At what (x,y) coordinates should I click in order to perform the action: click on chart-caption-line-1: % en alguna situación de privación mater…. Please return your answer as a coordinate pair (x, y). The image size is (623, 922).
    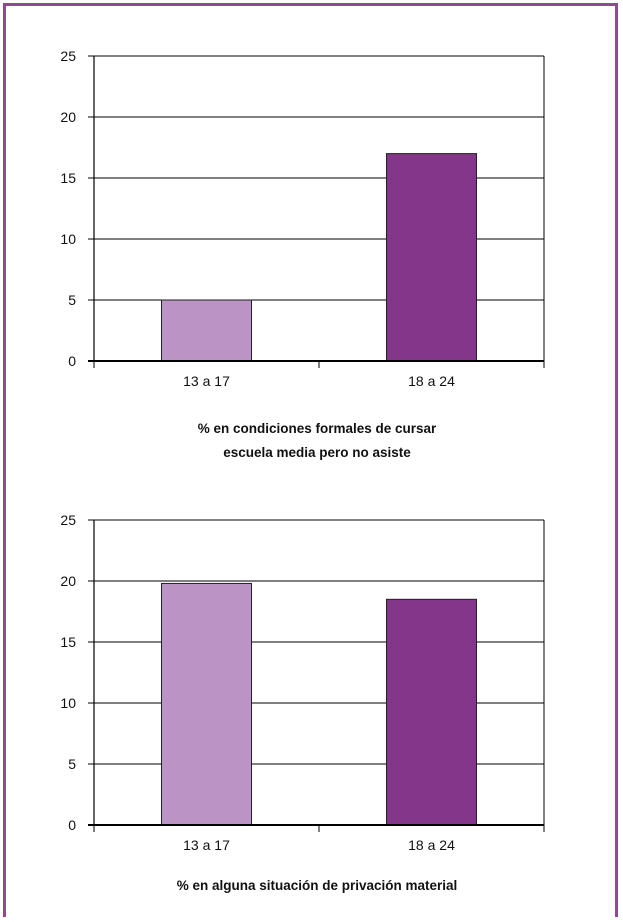
    Looking at the image, I should click on (317, 885).